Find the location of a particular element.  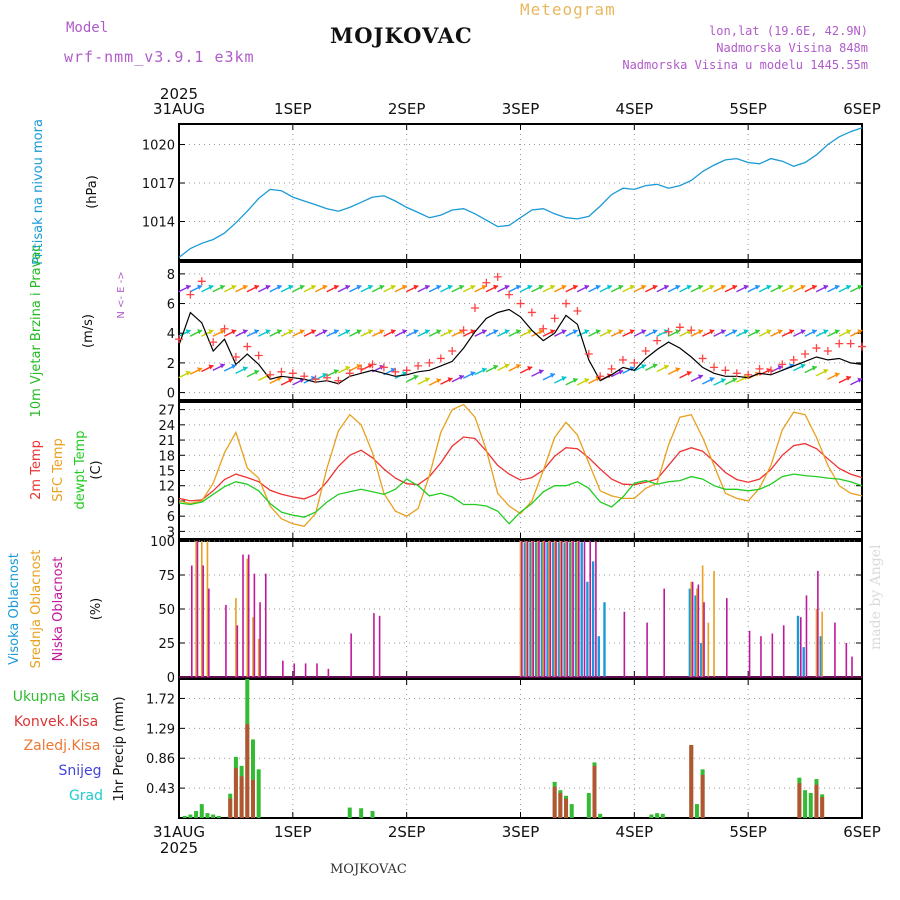

pressure-unit-text: (hPa) is located at coordinates (92, 192).